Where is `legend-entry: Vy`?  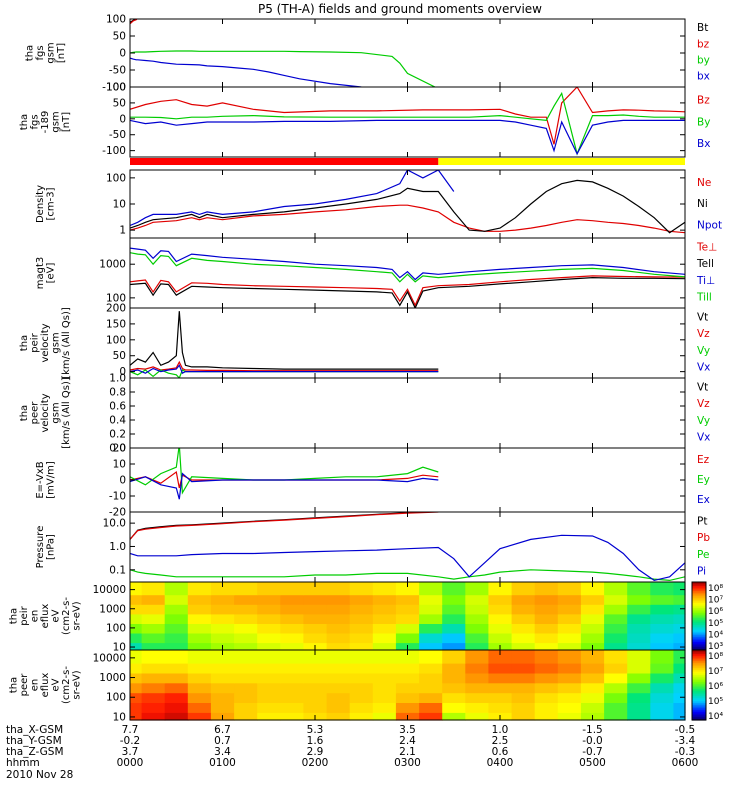
legend-entry: Vy is located at coordinates (703, 351).